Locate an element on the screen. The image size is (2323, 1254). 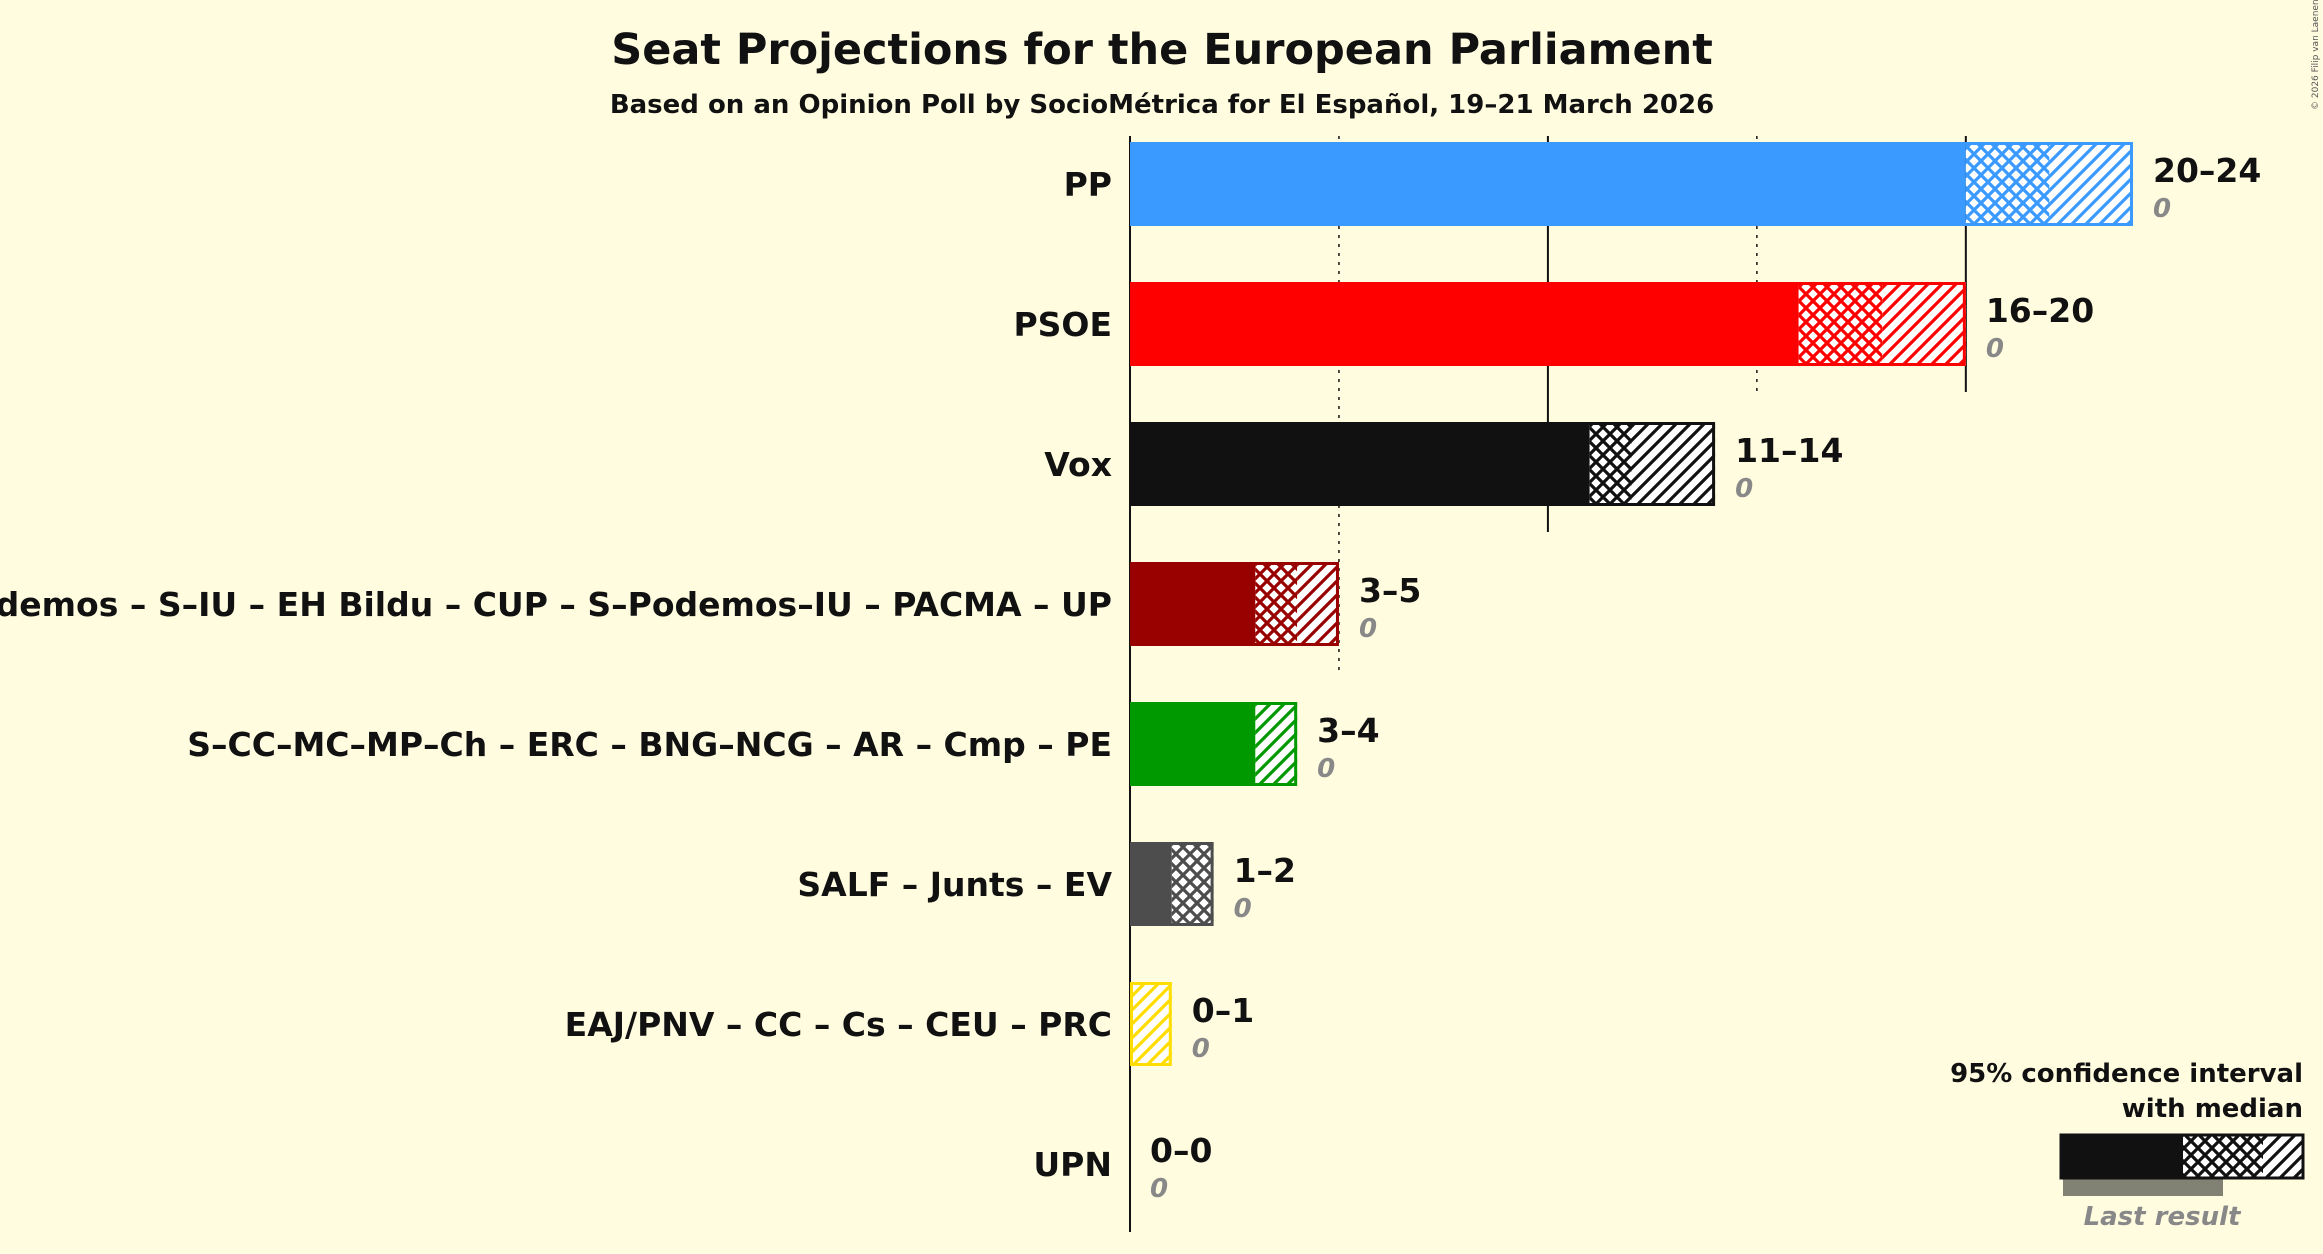
party-label: EAJ/PNV – CC – Cs – CEU – PRC is located at coordinates (838, 1024).